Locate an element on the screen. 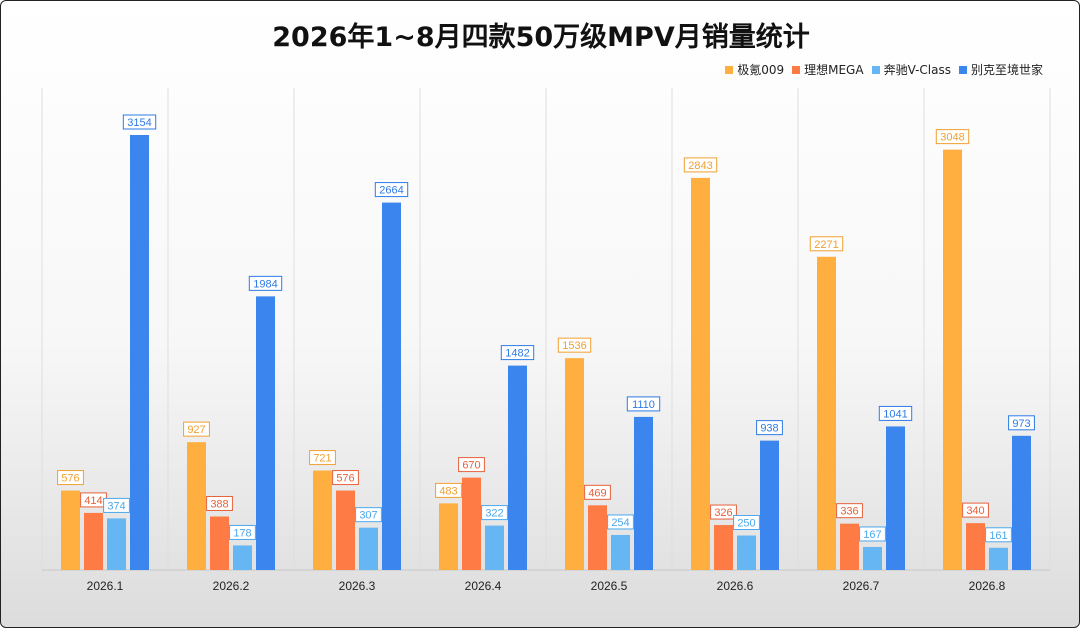 The height and width of the screenshot is (628, 1080). data-label: 670 is located at coordinates (471, 466).